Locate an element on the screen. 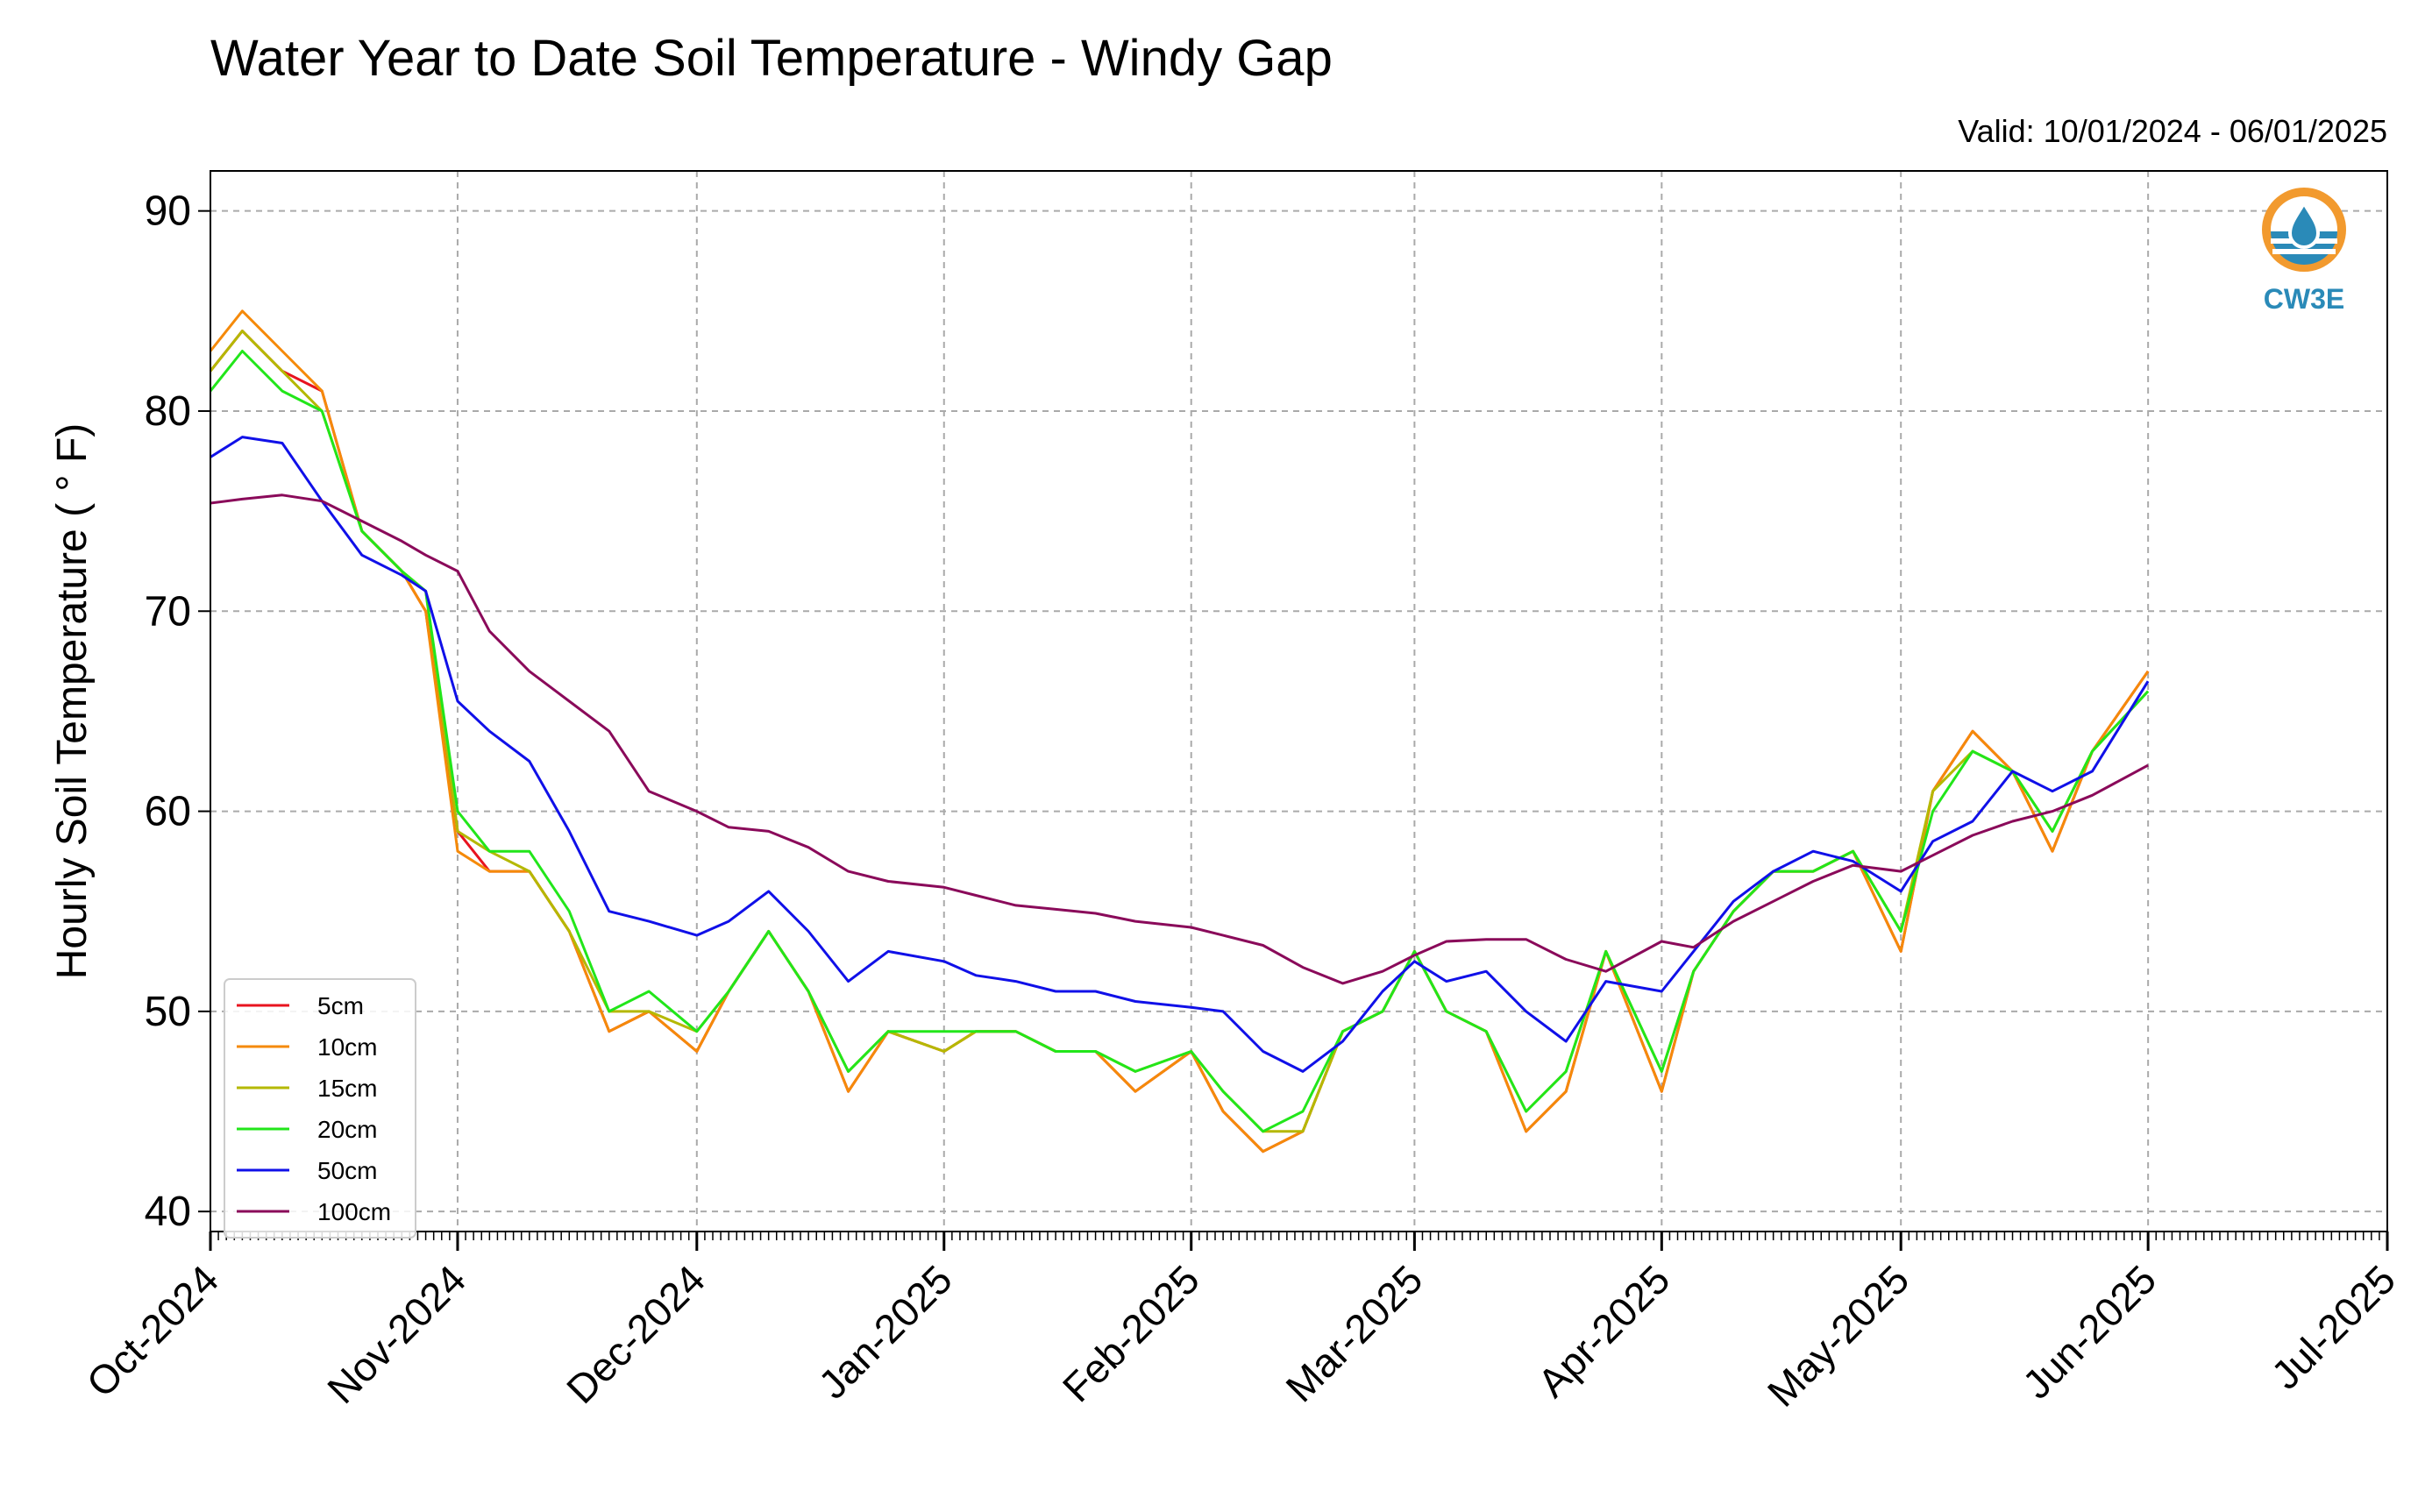 Image resolution: width=2418 pixels, height=1512 pixels. valid-range: Valid: 10/01/2024 - 06/01/2025 is located at coordinates (2172, 131).